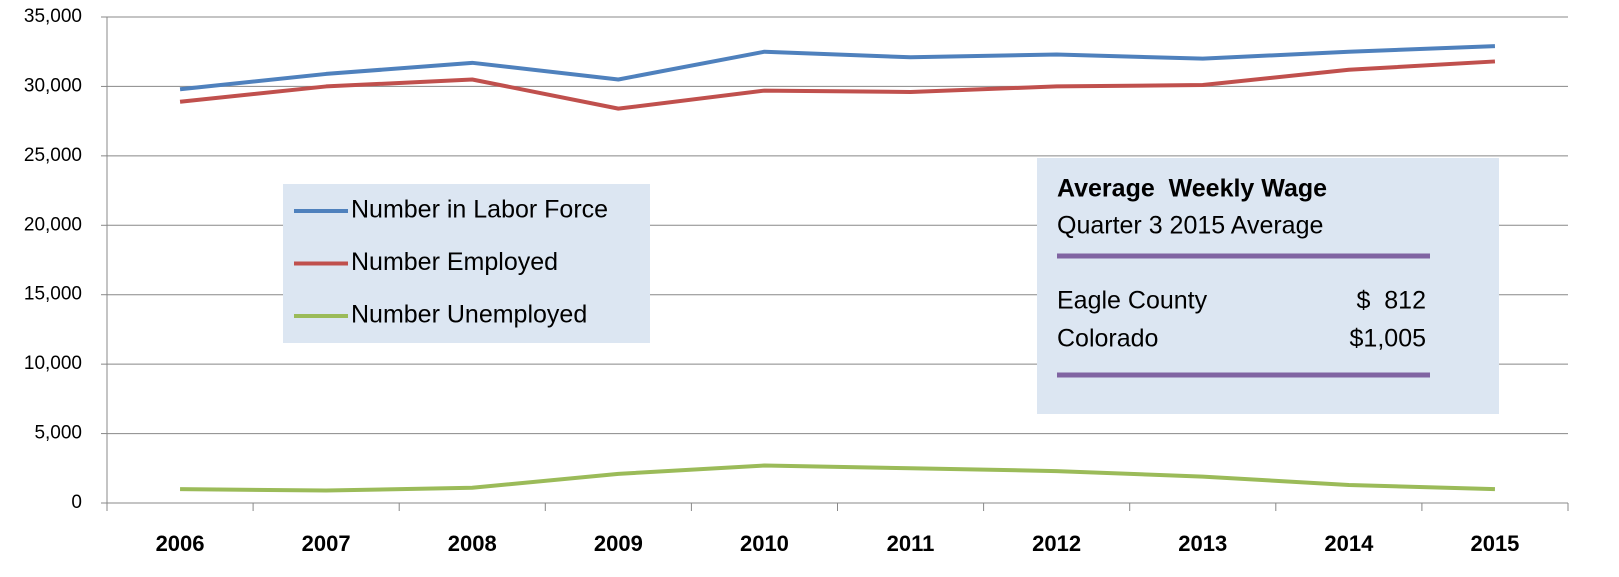 The height and width of the screenshot is (577, 1619). Describe the element at coordinates (1391, 301) in the screenshot. I see `annotation-row-value: $ 812` at that location.